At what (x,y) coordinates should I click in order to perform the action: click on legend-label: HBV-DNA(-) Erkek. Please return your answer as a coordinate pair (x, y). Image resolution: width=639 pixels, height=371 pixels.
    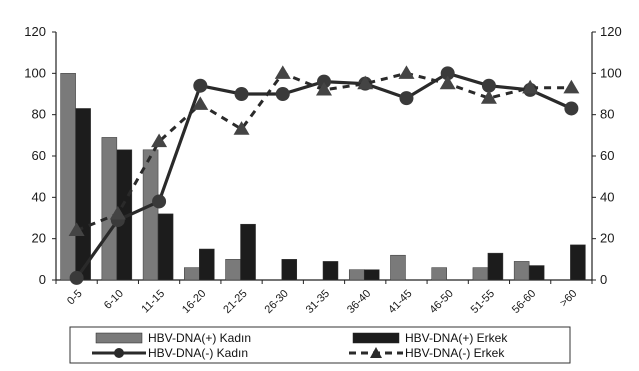
    Looking at the image, I should click on (455, 353).